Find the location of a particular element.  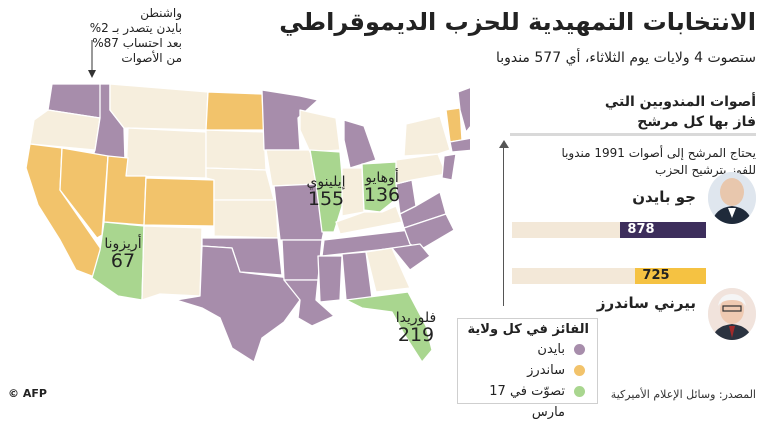

legend-item-biden: بايدن is located at coordinates (524, 349).